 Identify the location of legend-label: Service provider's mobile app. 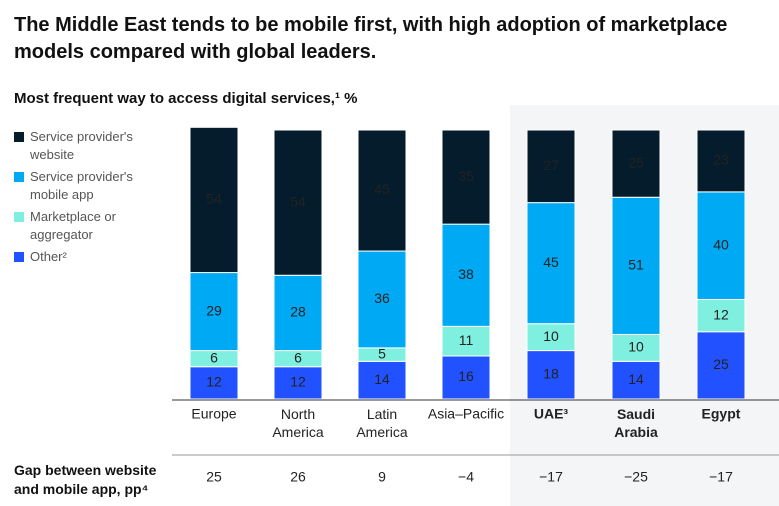
(81, 185).